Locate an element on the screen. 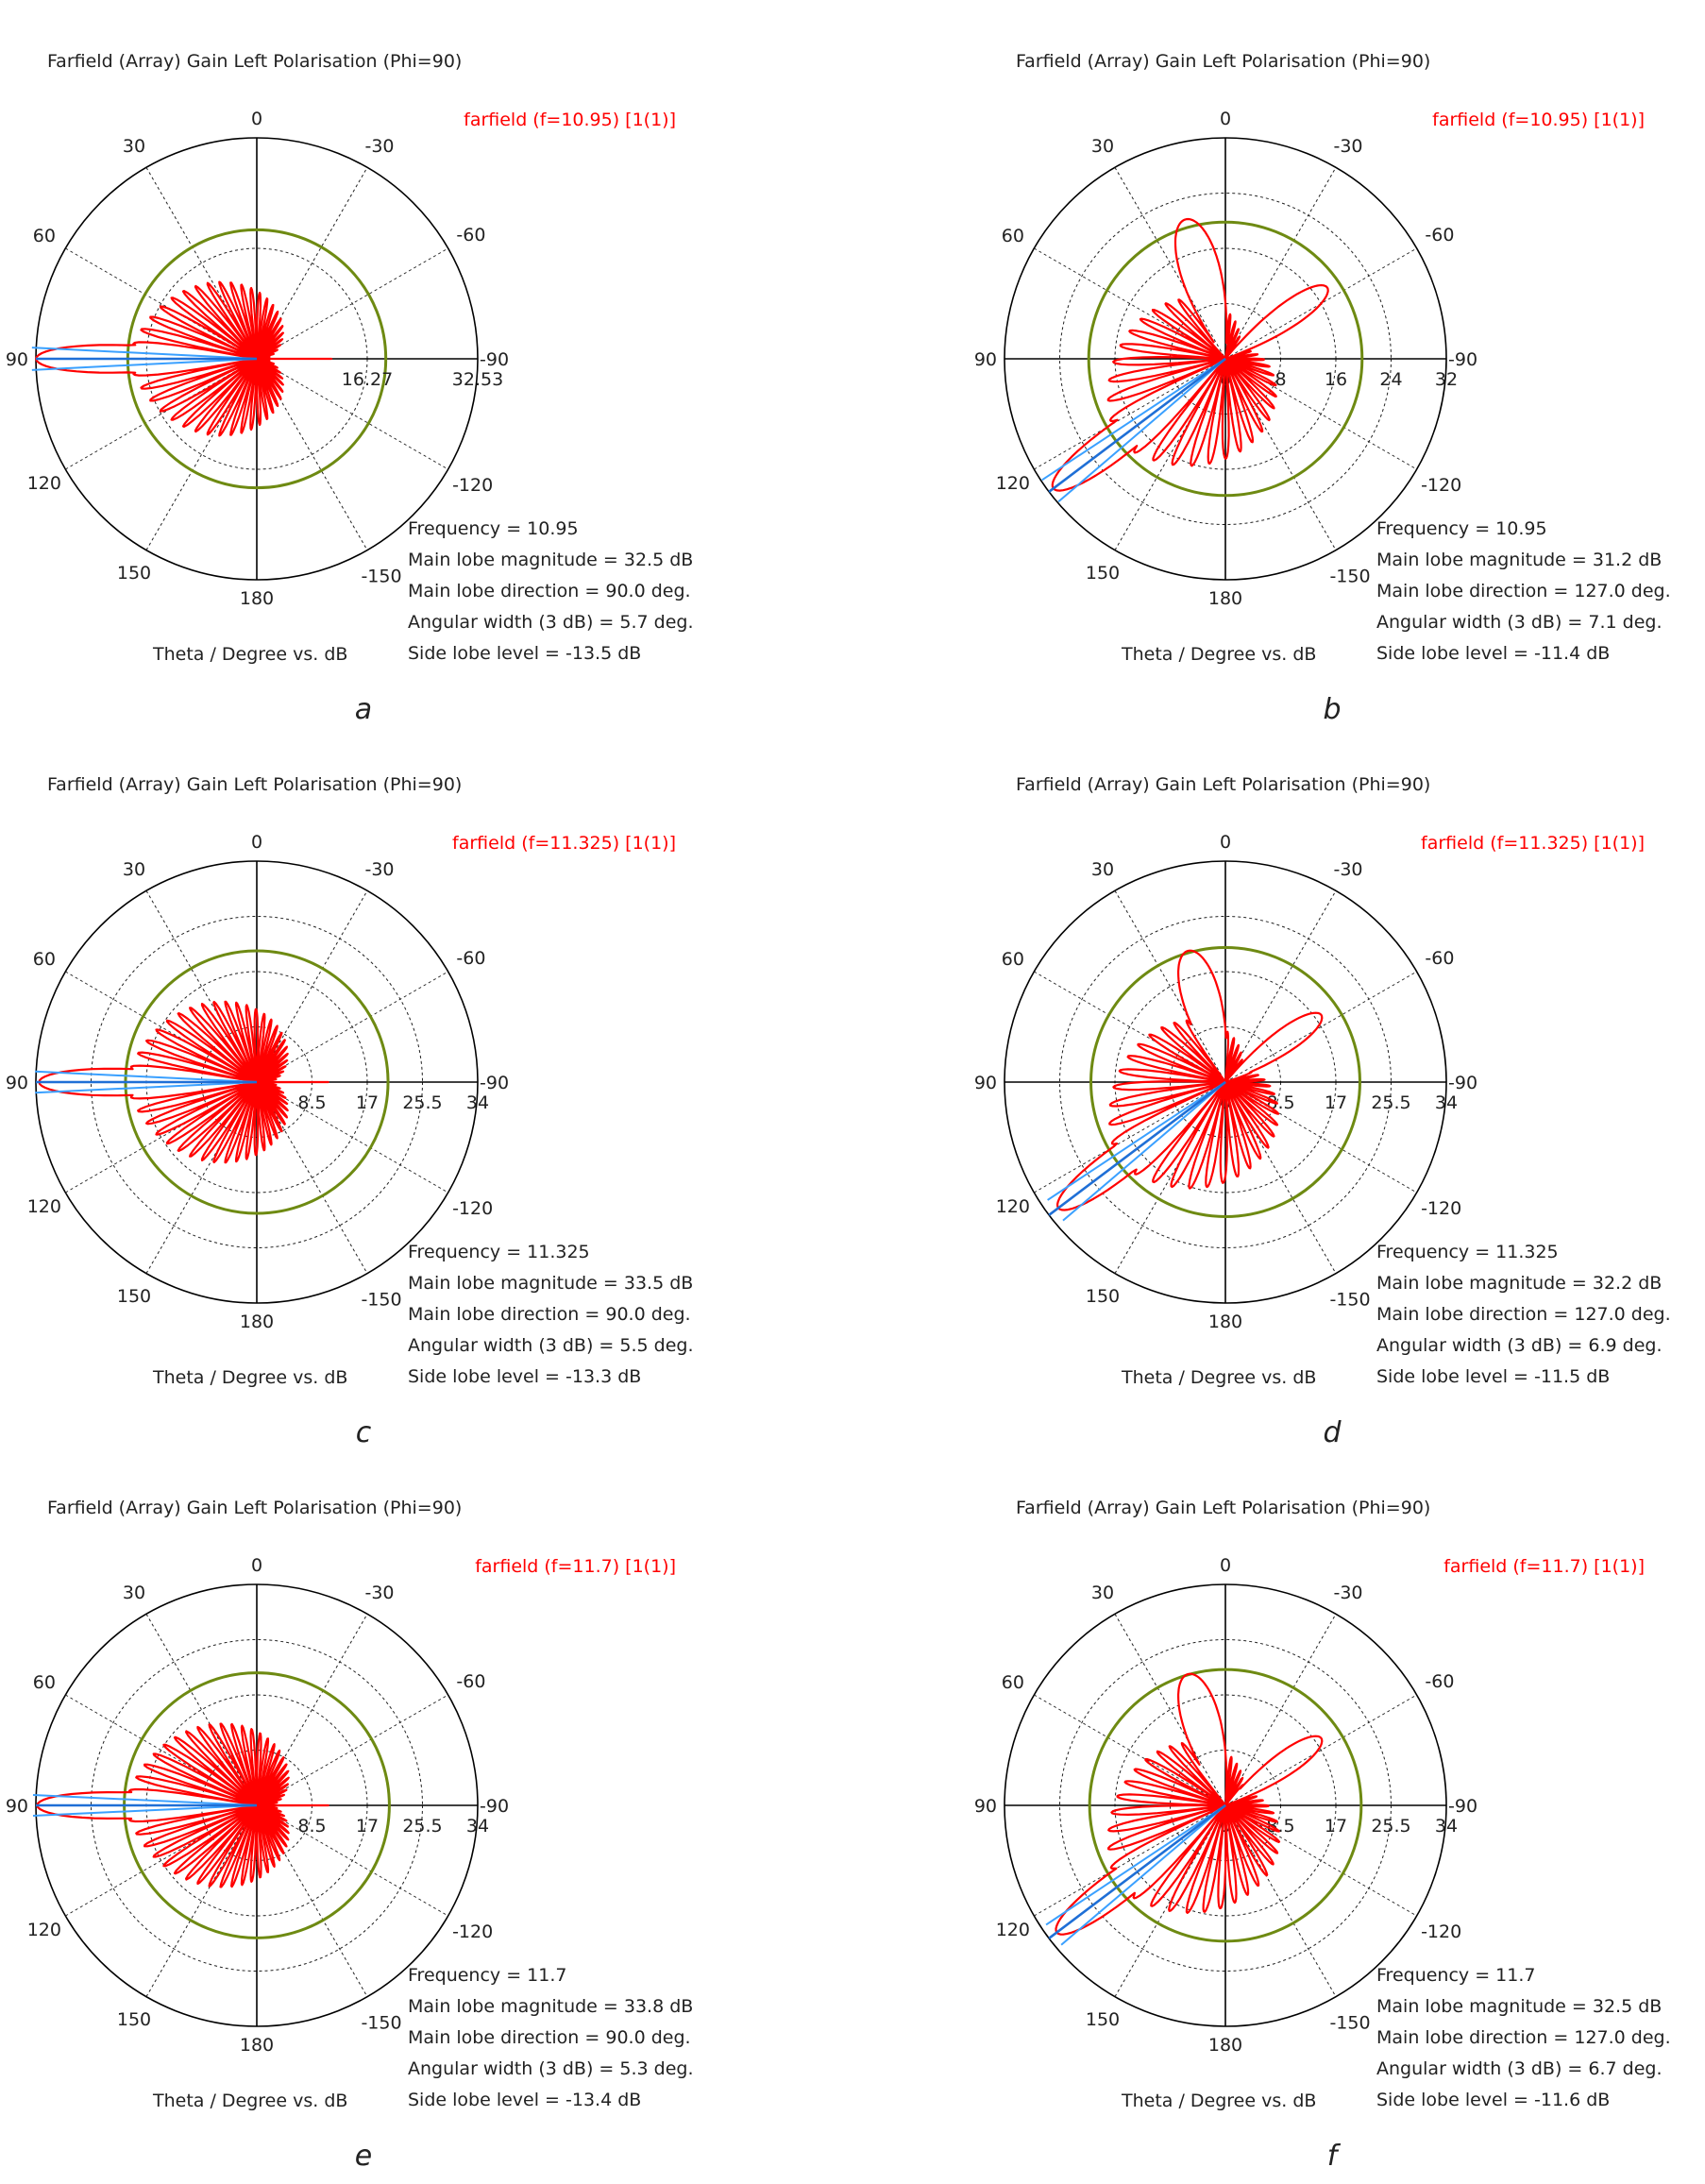  legend-entry: farfield (f=11.7) [1(1)] is located at coordinates (575, 1566).